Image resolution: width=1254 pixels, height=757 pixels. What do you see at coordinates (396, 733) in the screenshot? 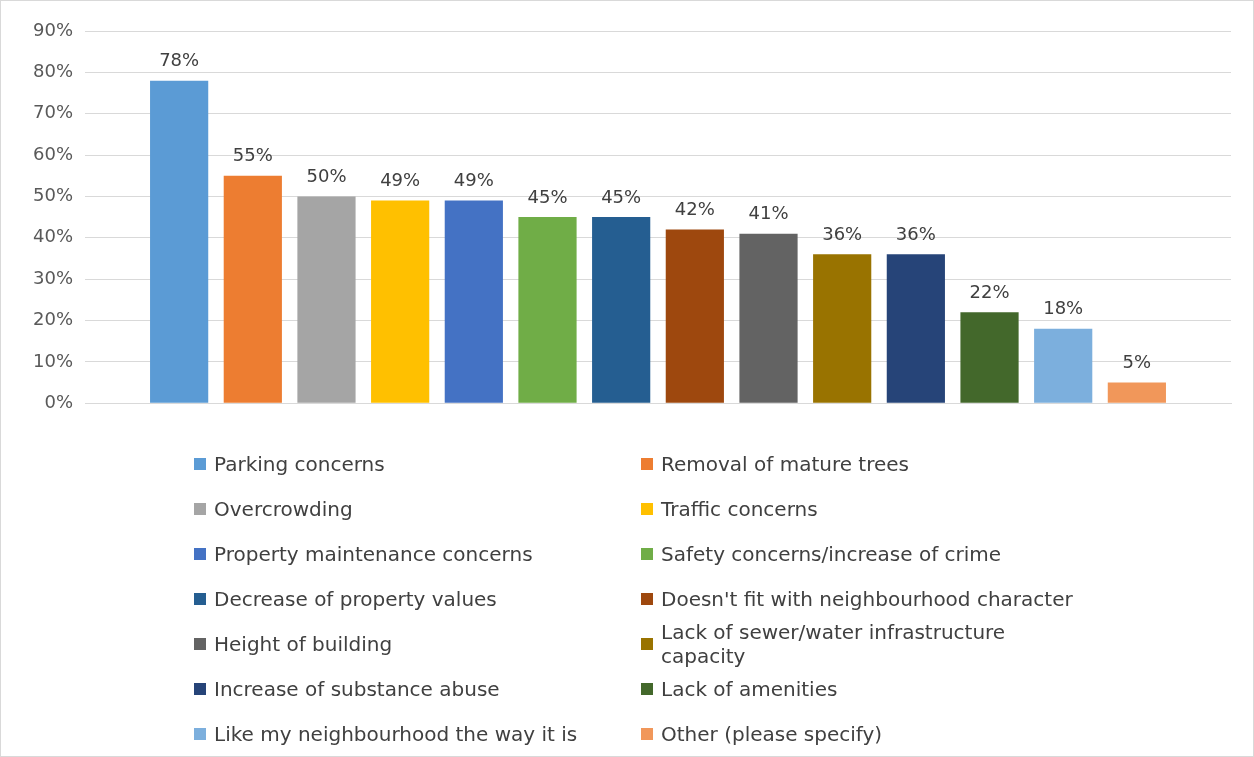
I see `legend-label: Like my neighbourhood the way it is` at bounding box center [396, 733].